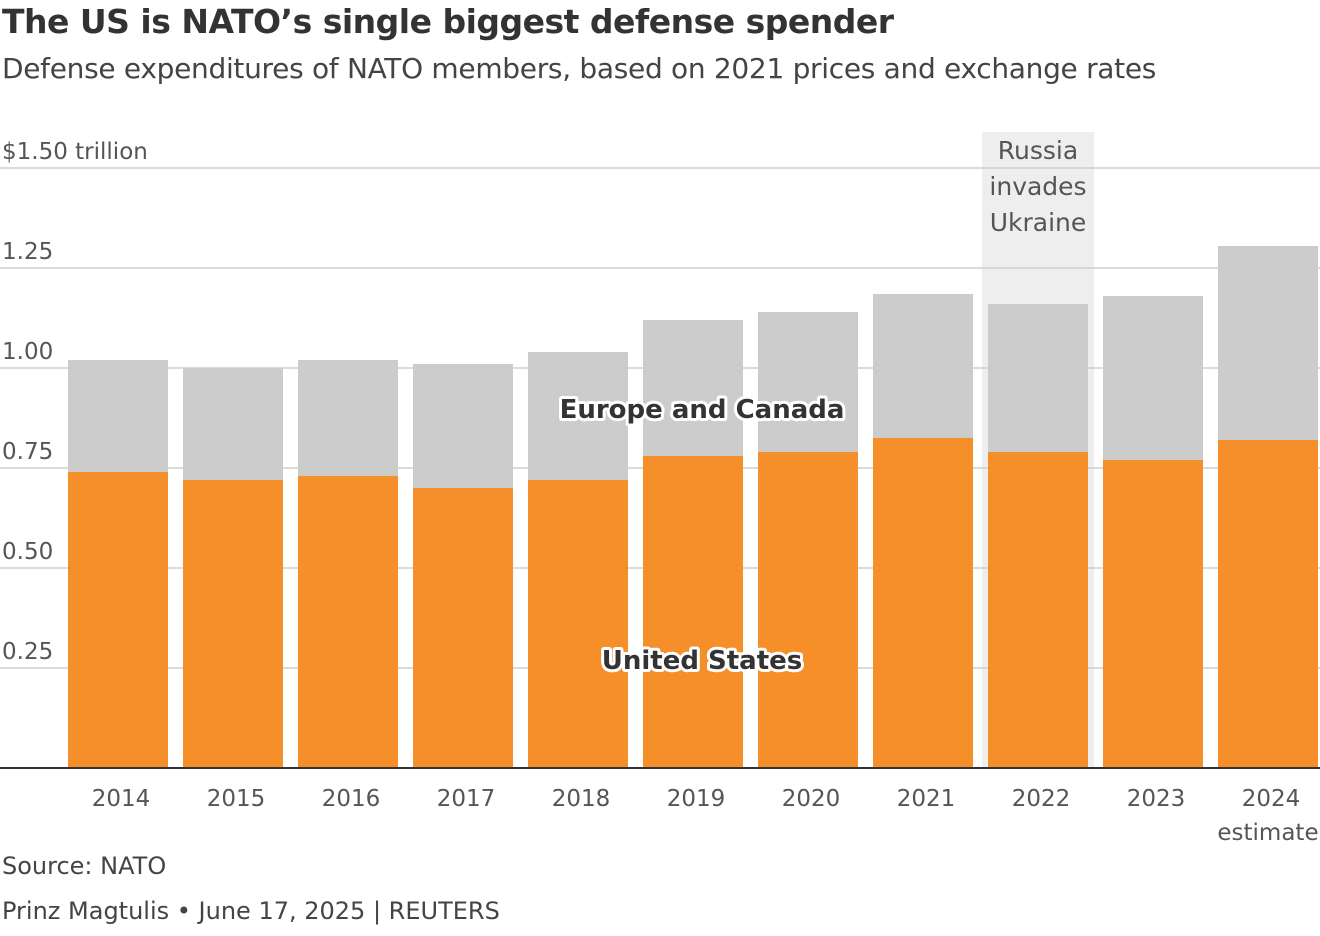 The height and width of the screenshot is (936, 1320). Describe the element at coordinates (581, 799) in the screenshot. I see `x-tick-label: 2018` at that location.